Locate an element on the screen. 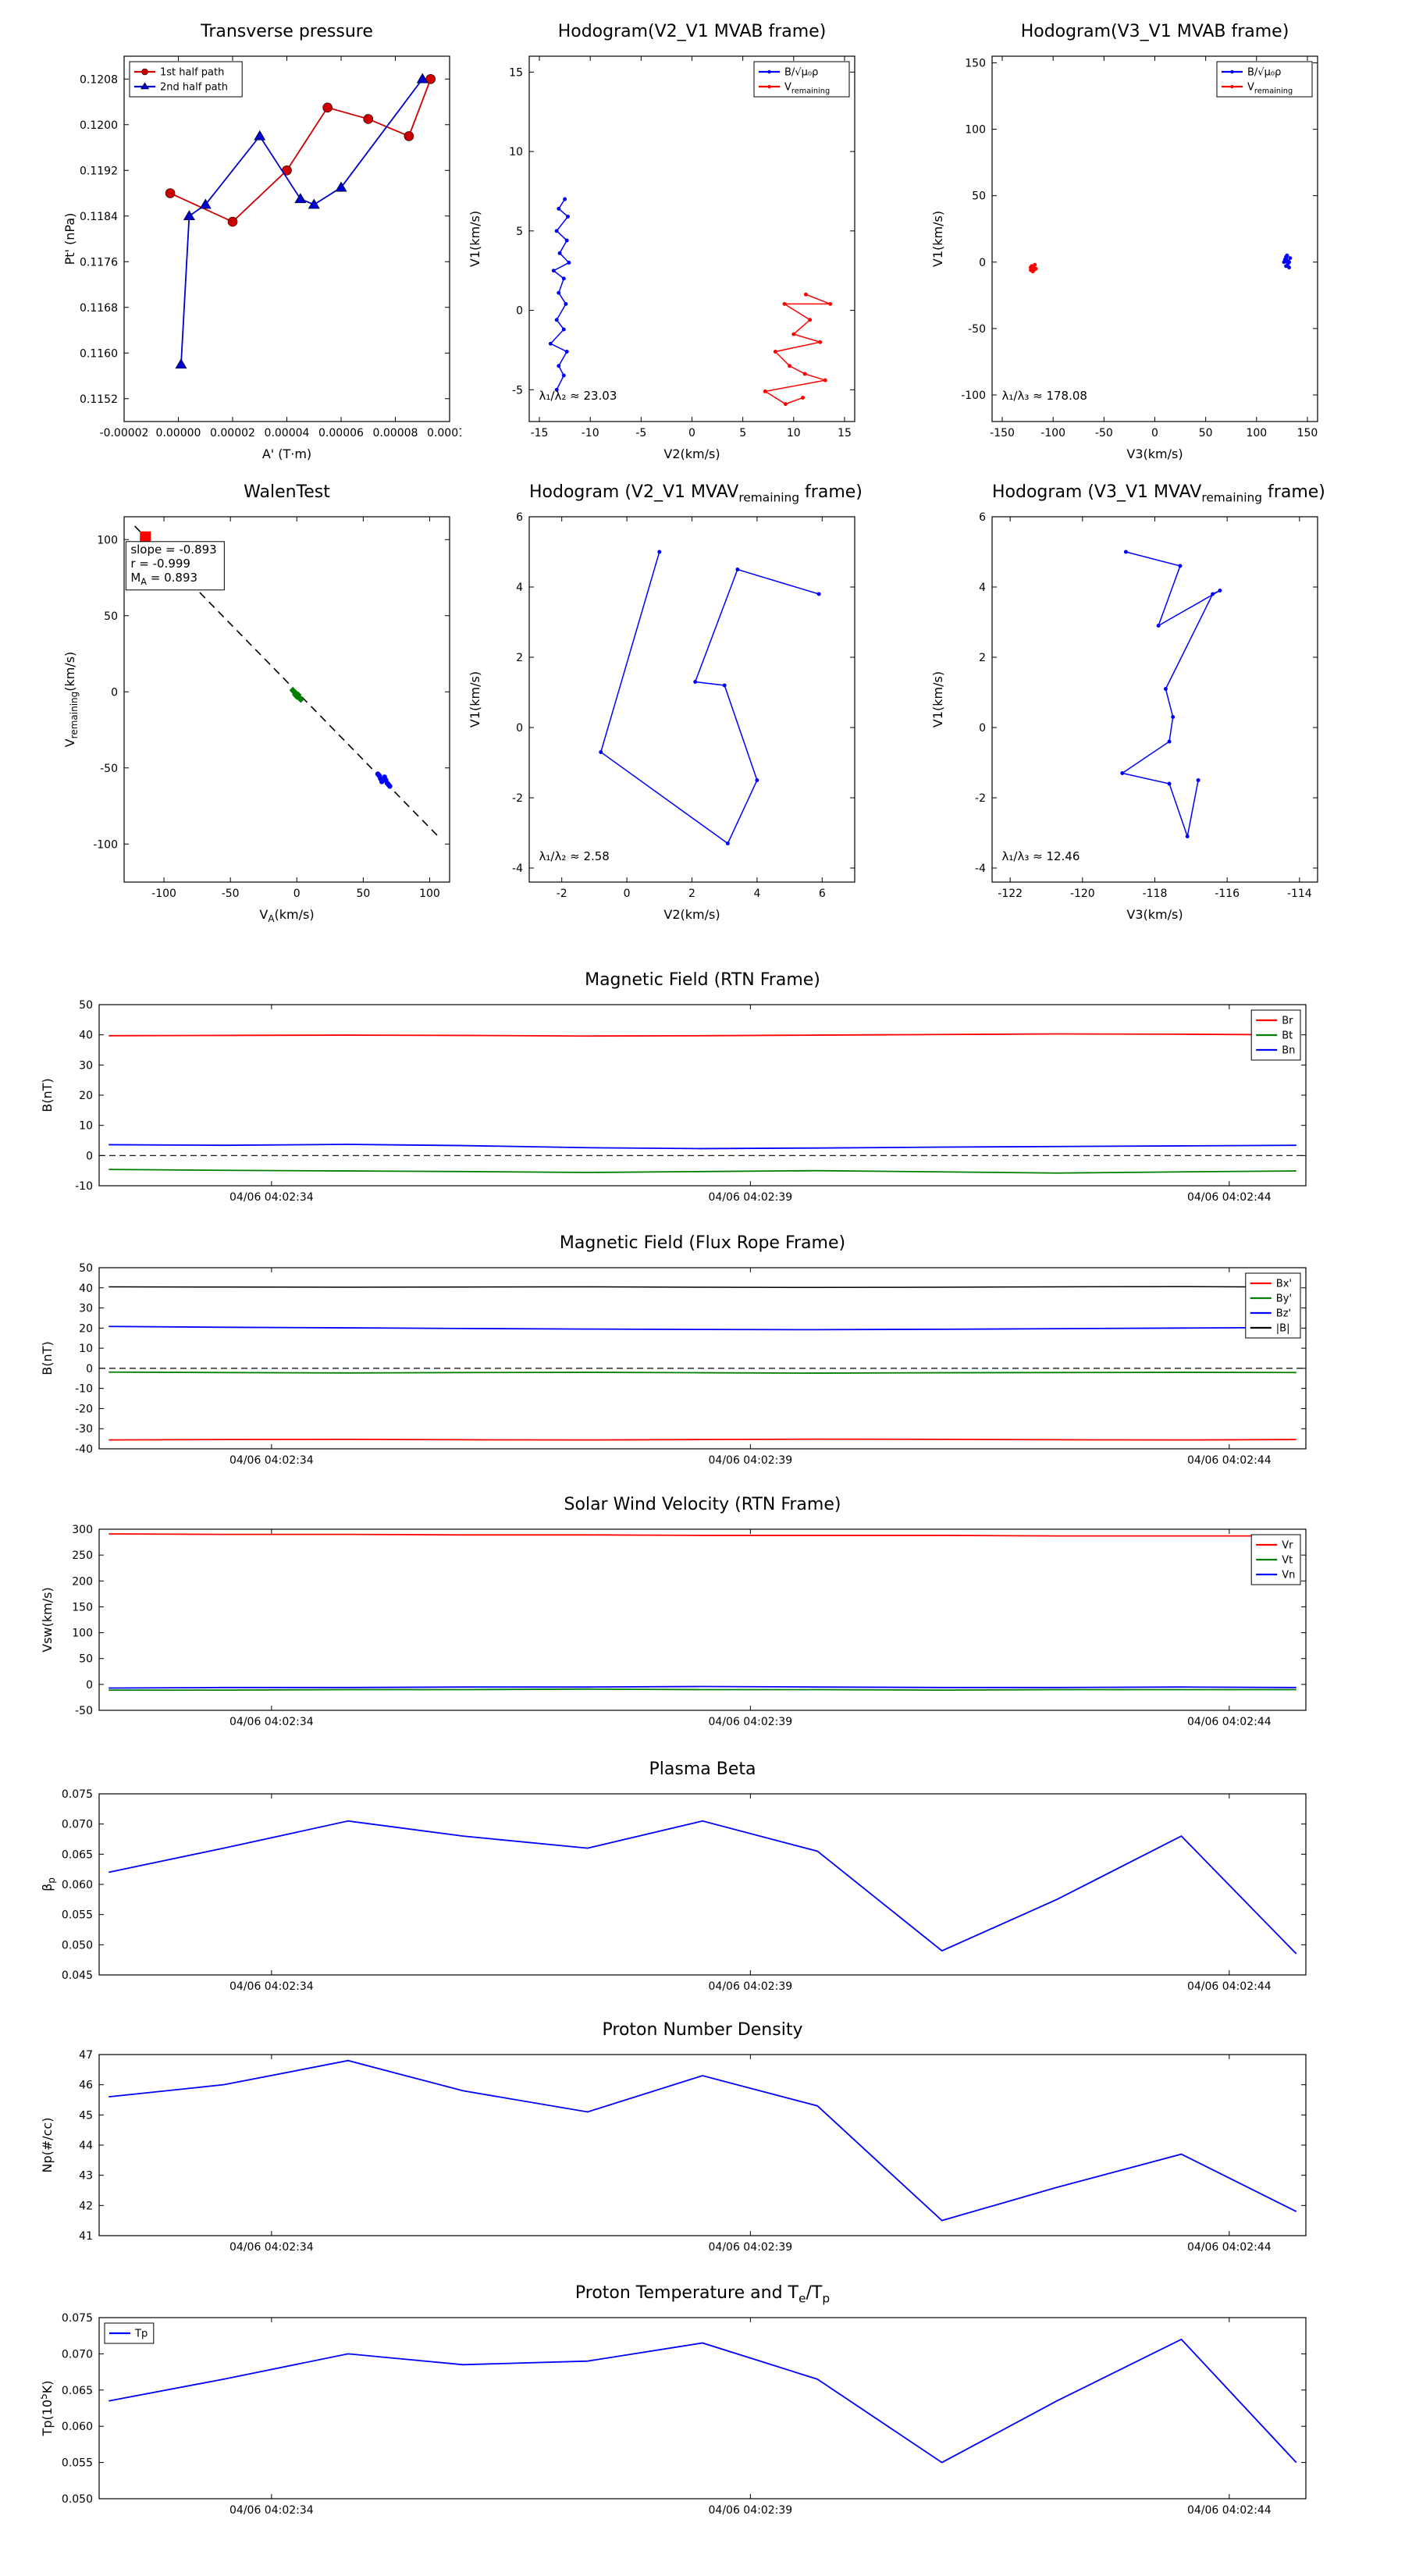 Image resolution: width=1405 pixels, height=2576 pixels. svg-text: 0.045 is located at coordinates (77, 1976).